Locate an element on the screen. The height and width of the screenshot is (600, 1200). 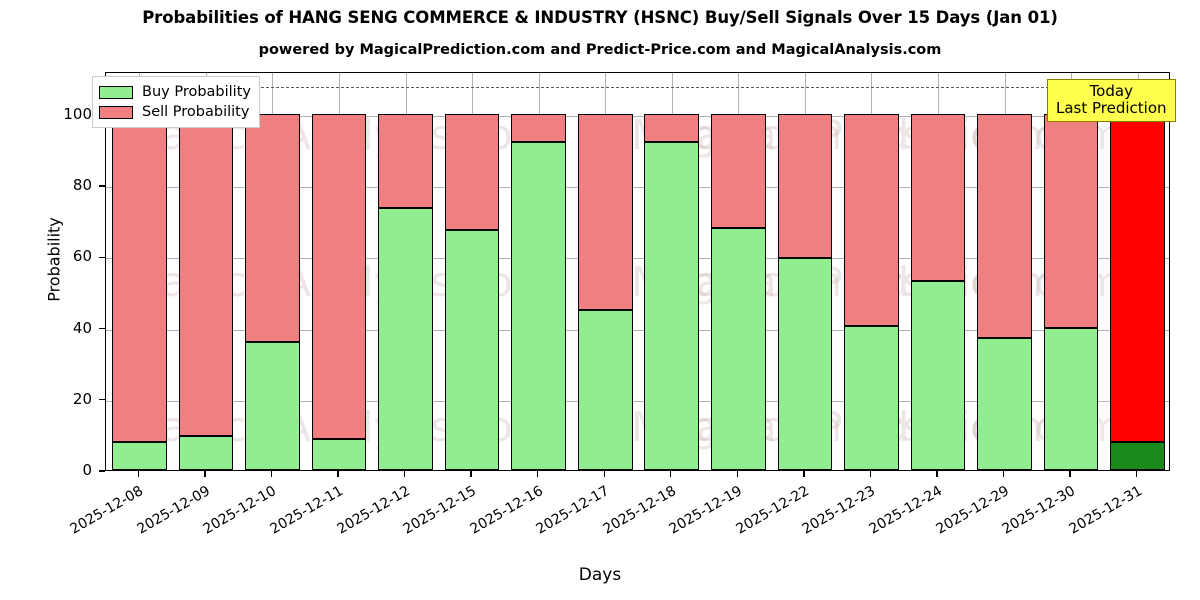
legend-item-buy: Buy Probability is located at coordinates (175, 92).